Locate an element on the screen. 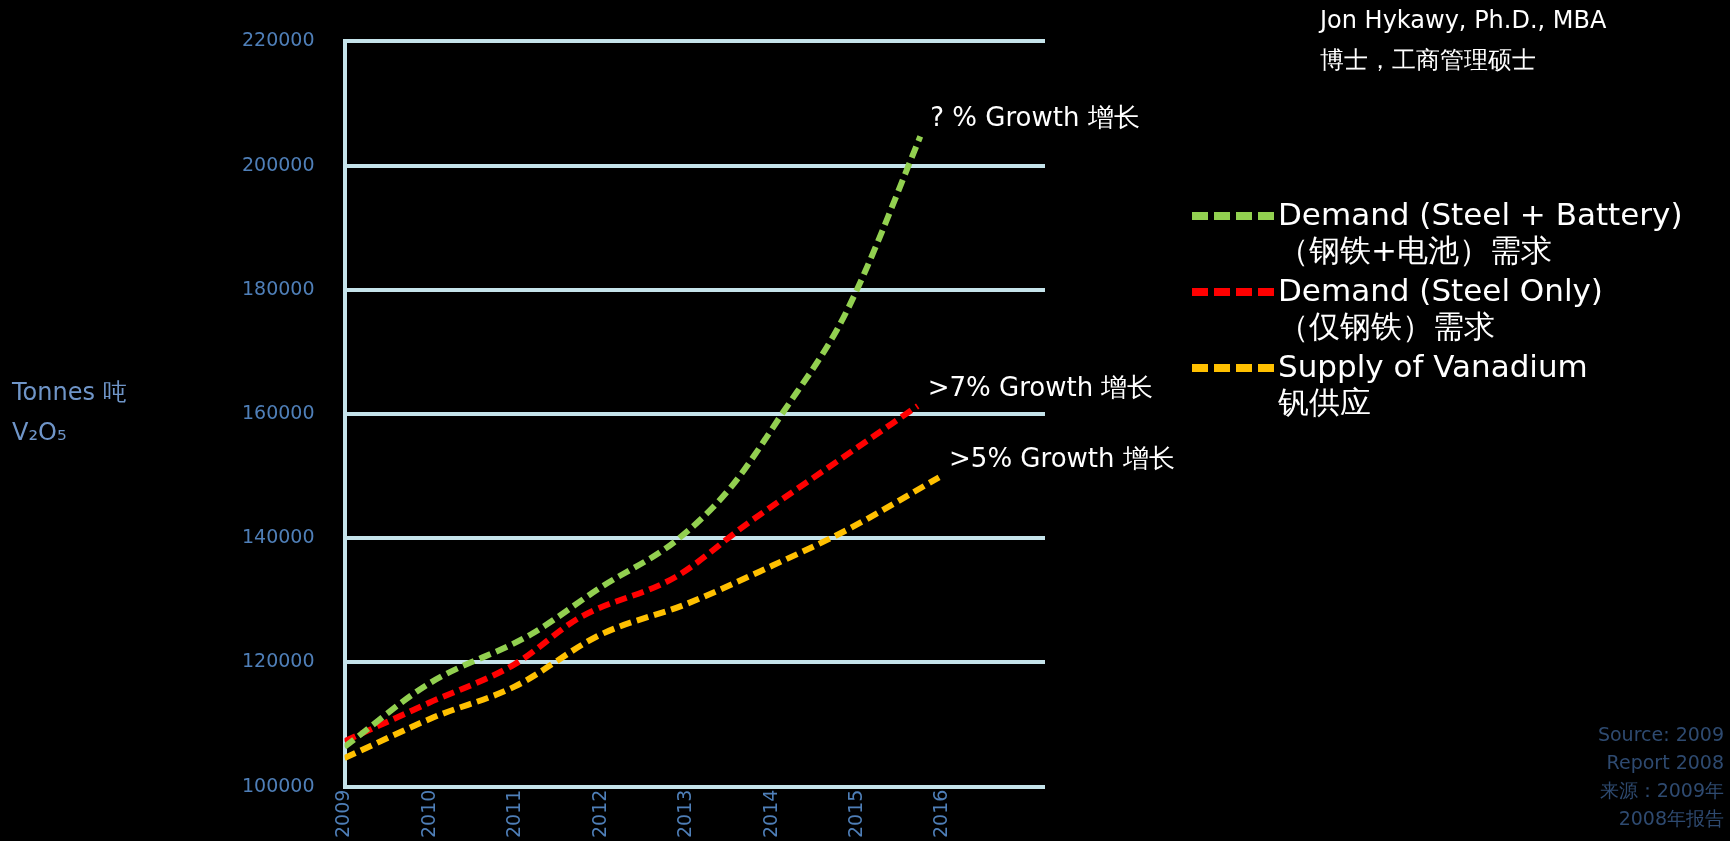 The width and height of the screenshot is (1730, 841). y-tick-label: 180000 is located at coordinates (278, 287).